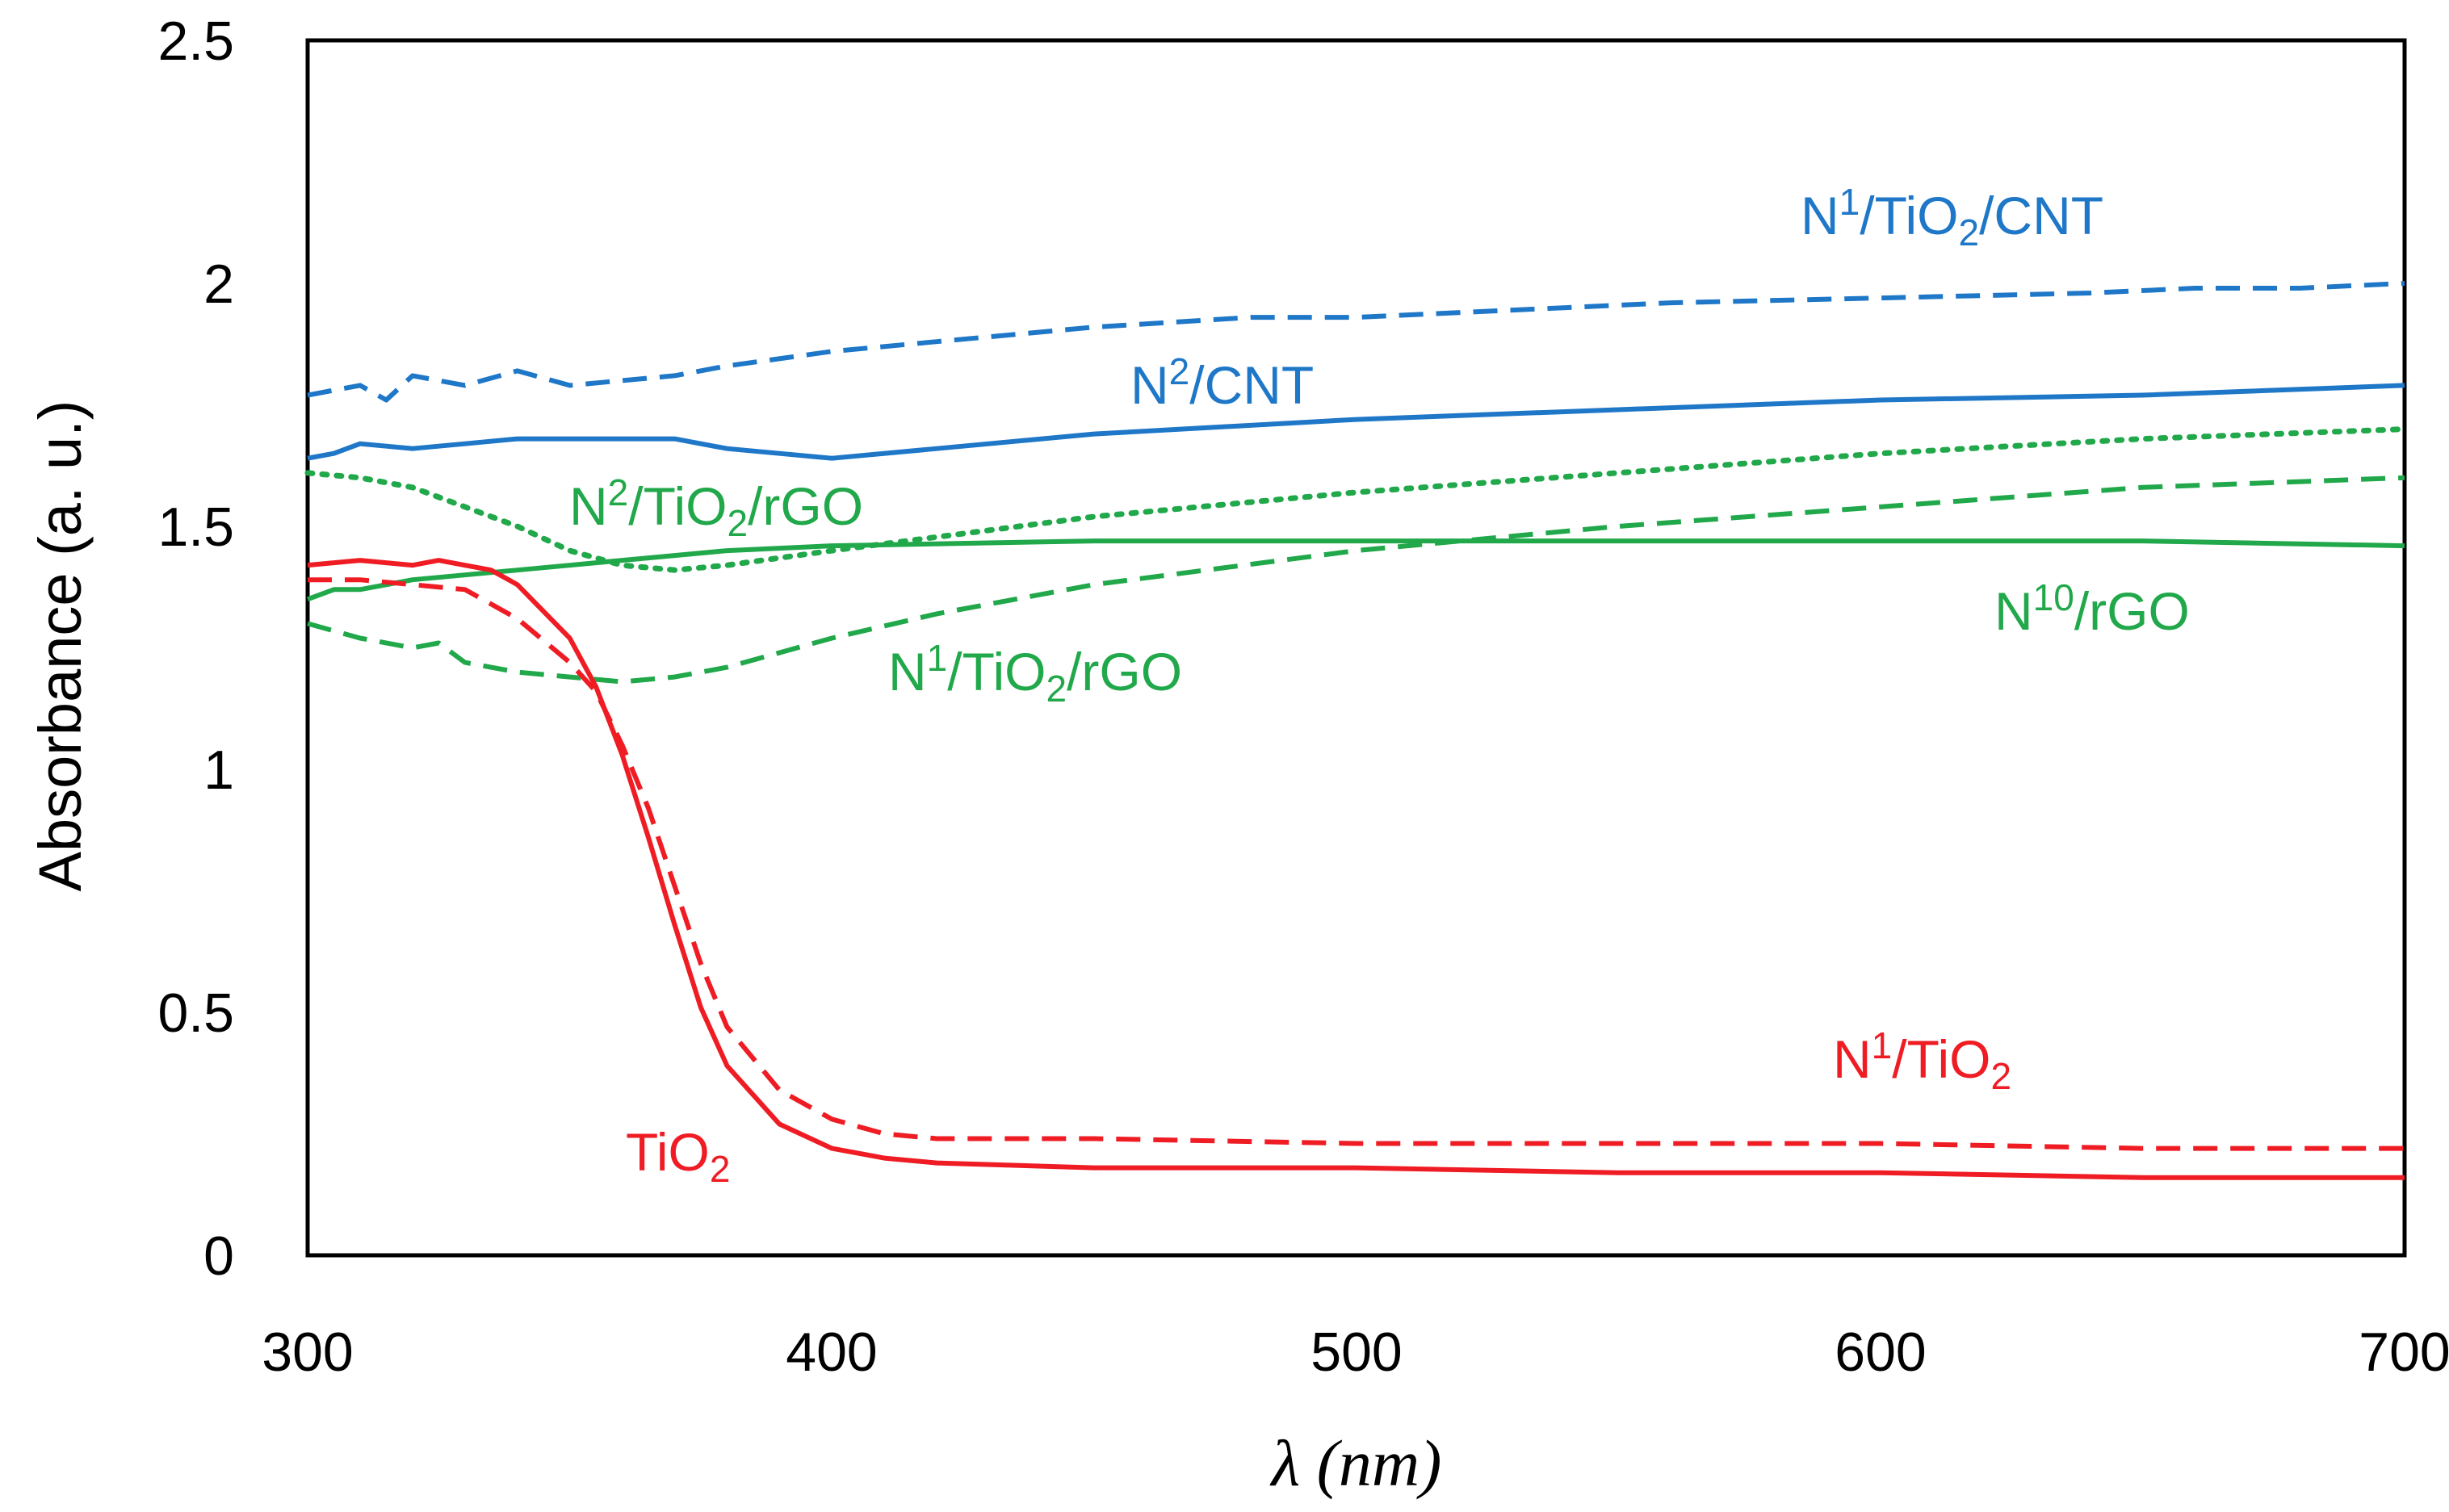 This screenshot has height=1512, width=2449. What do you see at coordinates (2404, 1352) in the screenshot?
I see `x-tick-label: 700` at bounding box center [2404, 1352].